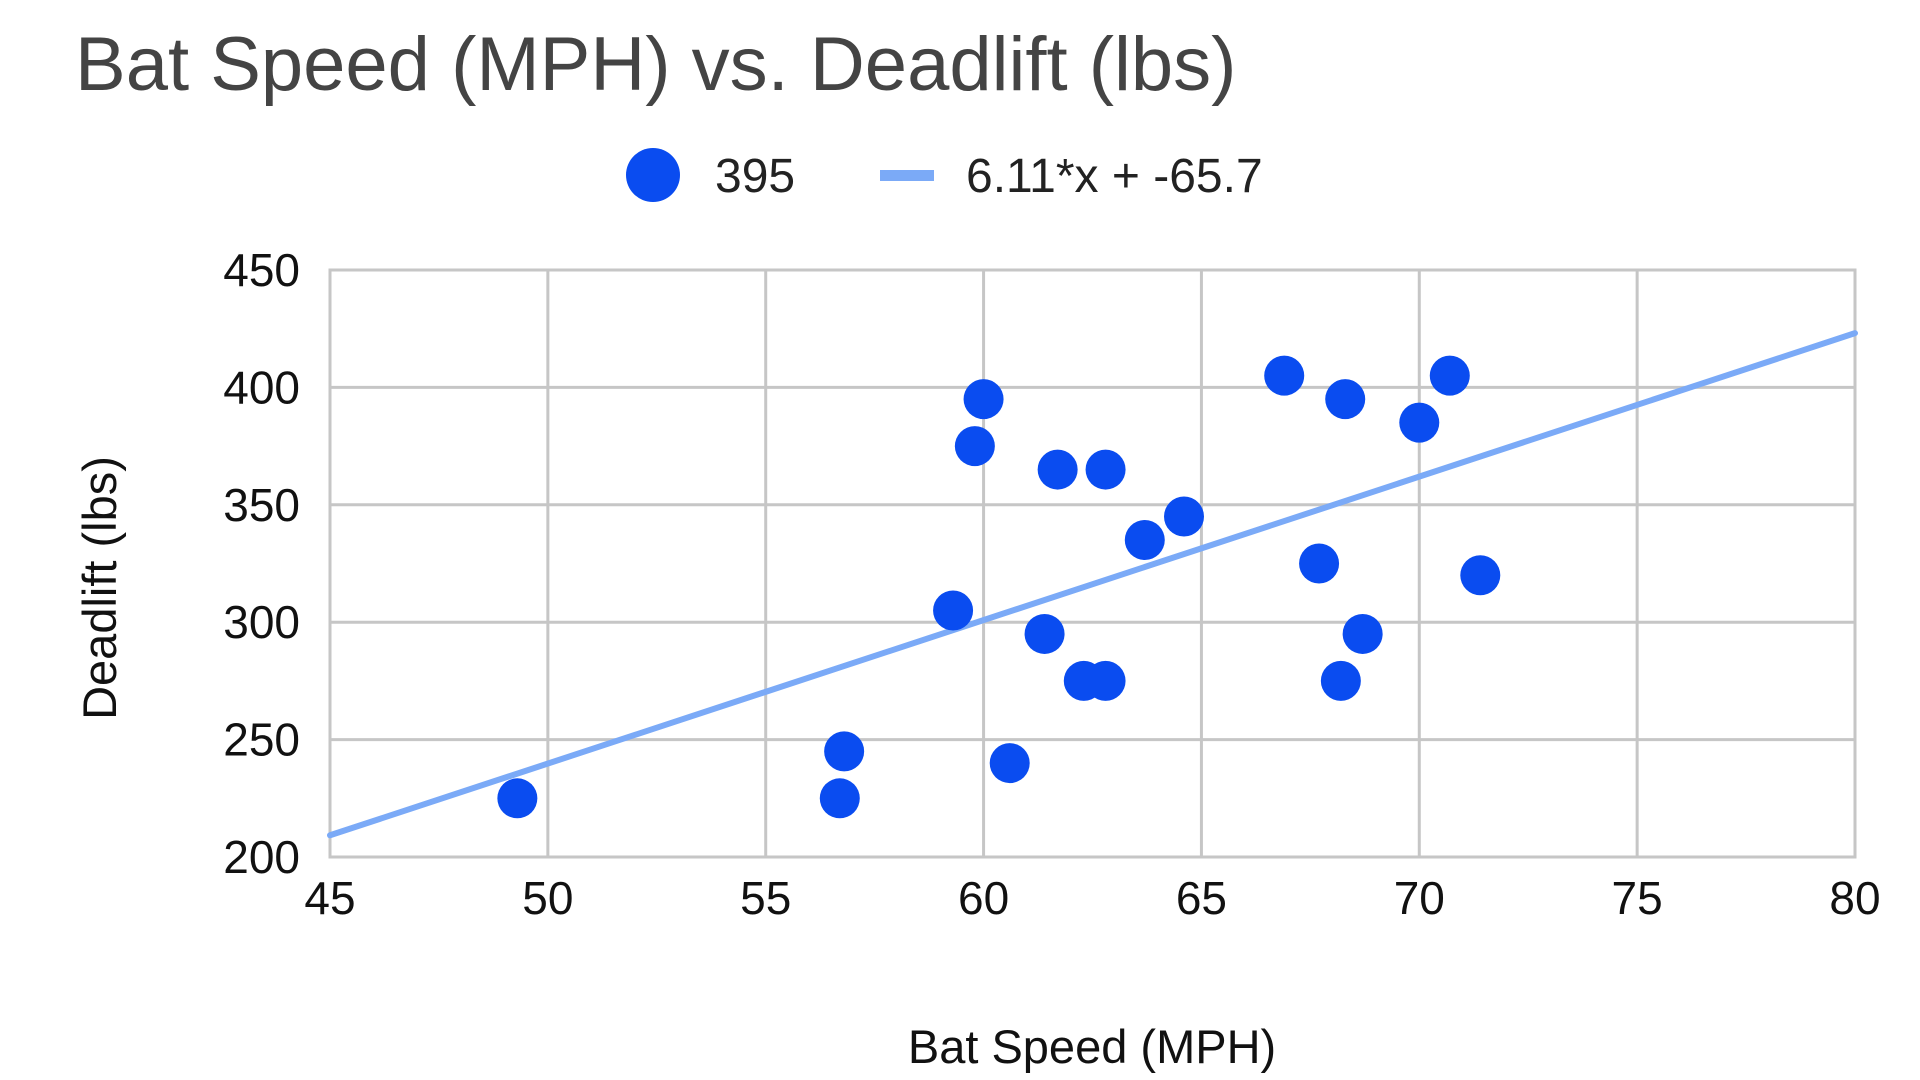 This screenshot has height=1080, width=1920. Describe the element at coordinates (1201, 898) in the screenshot. I see `x-tick-label: 65` at that location.